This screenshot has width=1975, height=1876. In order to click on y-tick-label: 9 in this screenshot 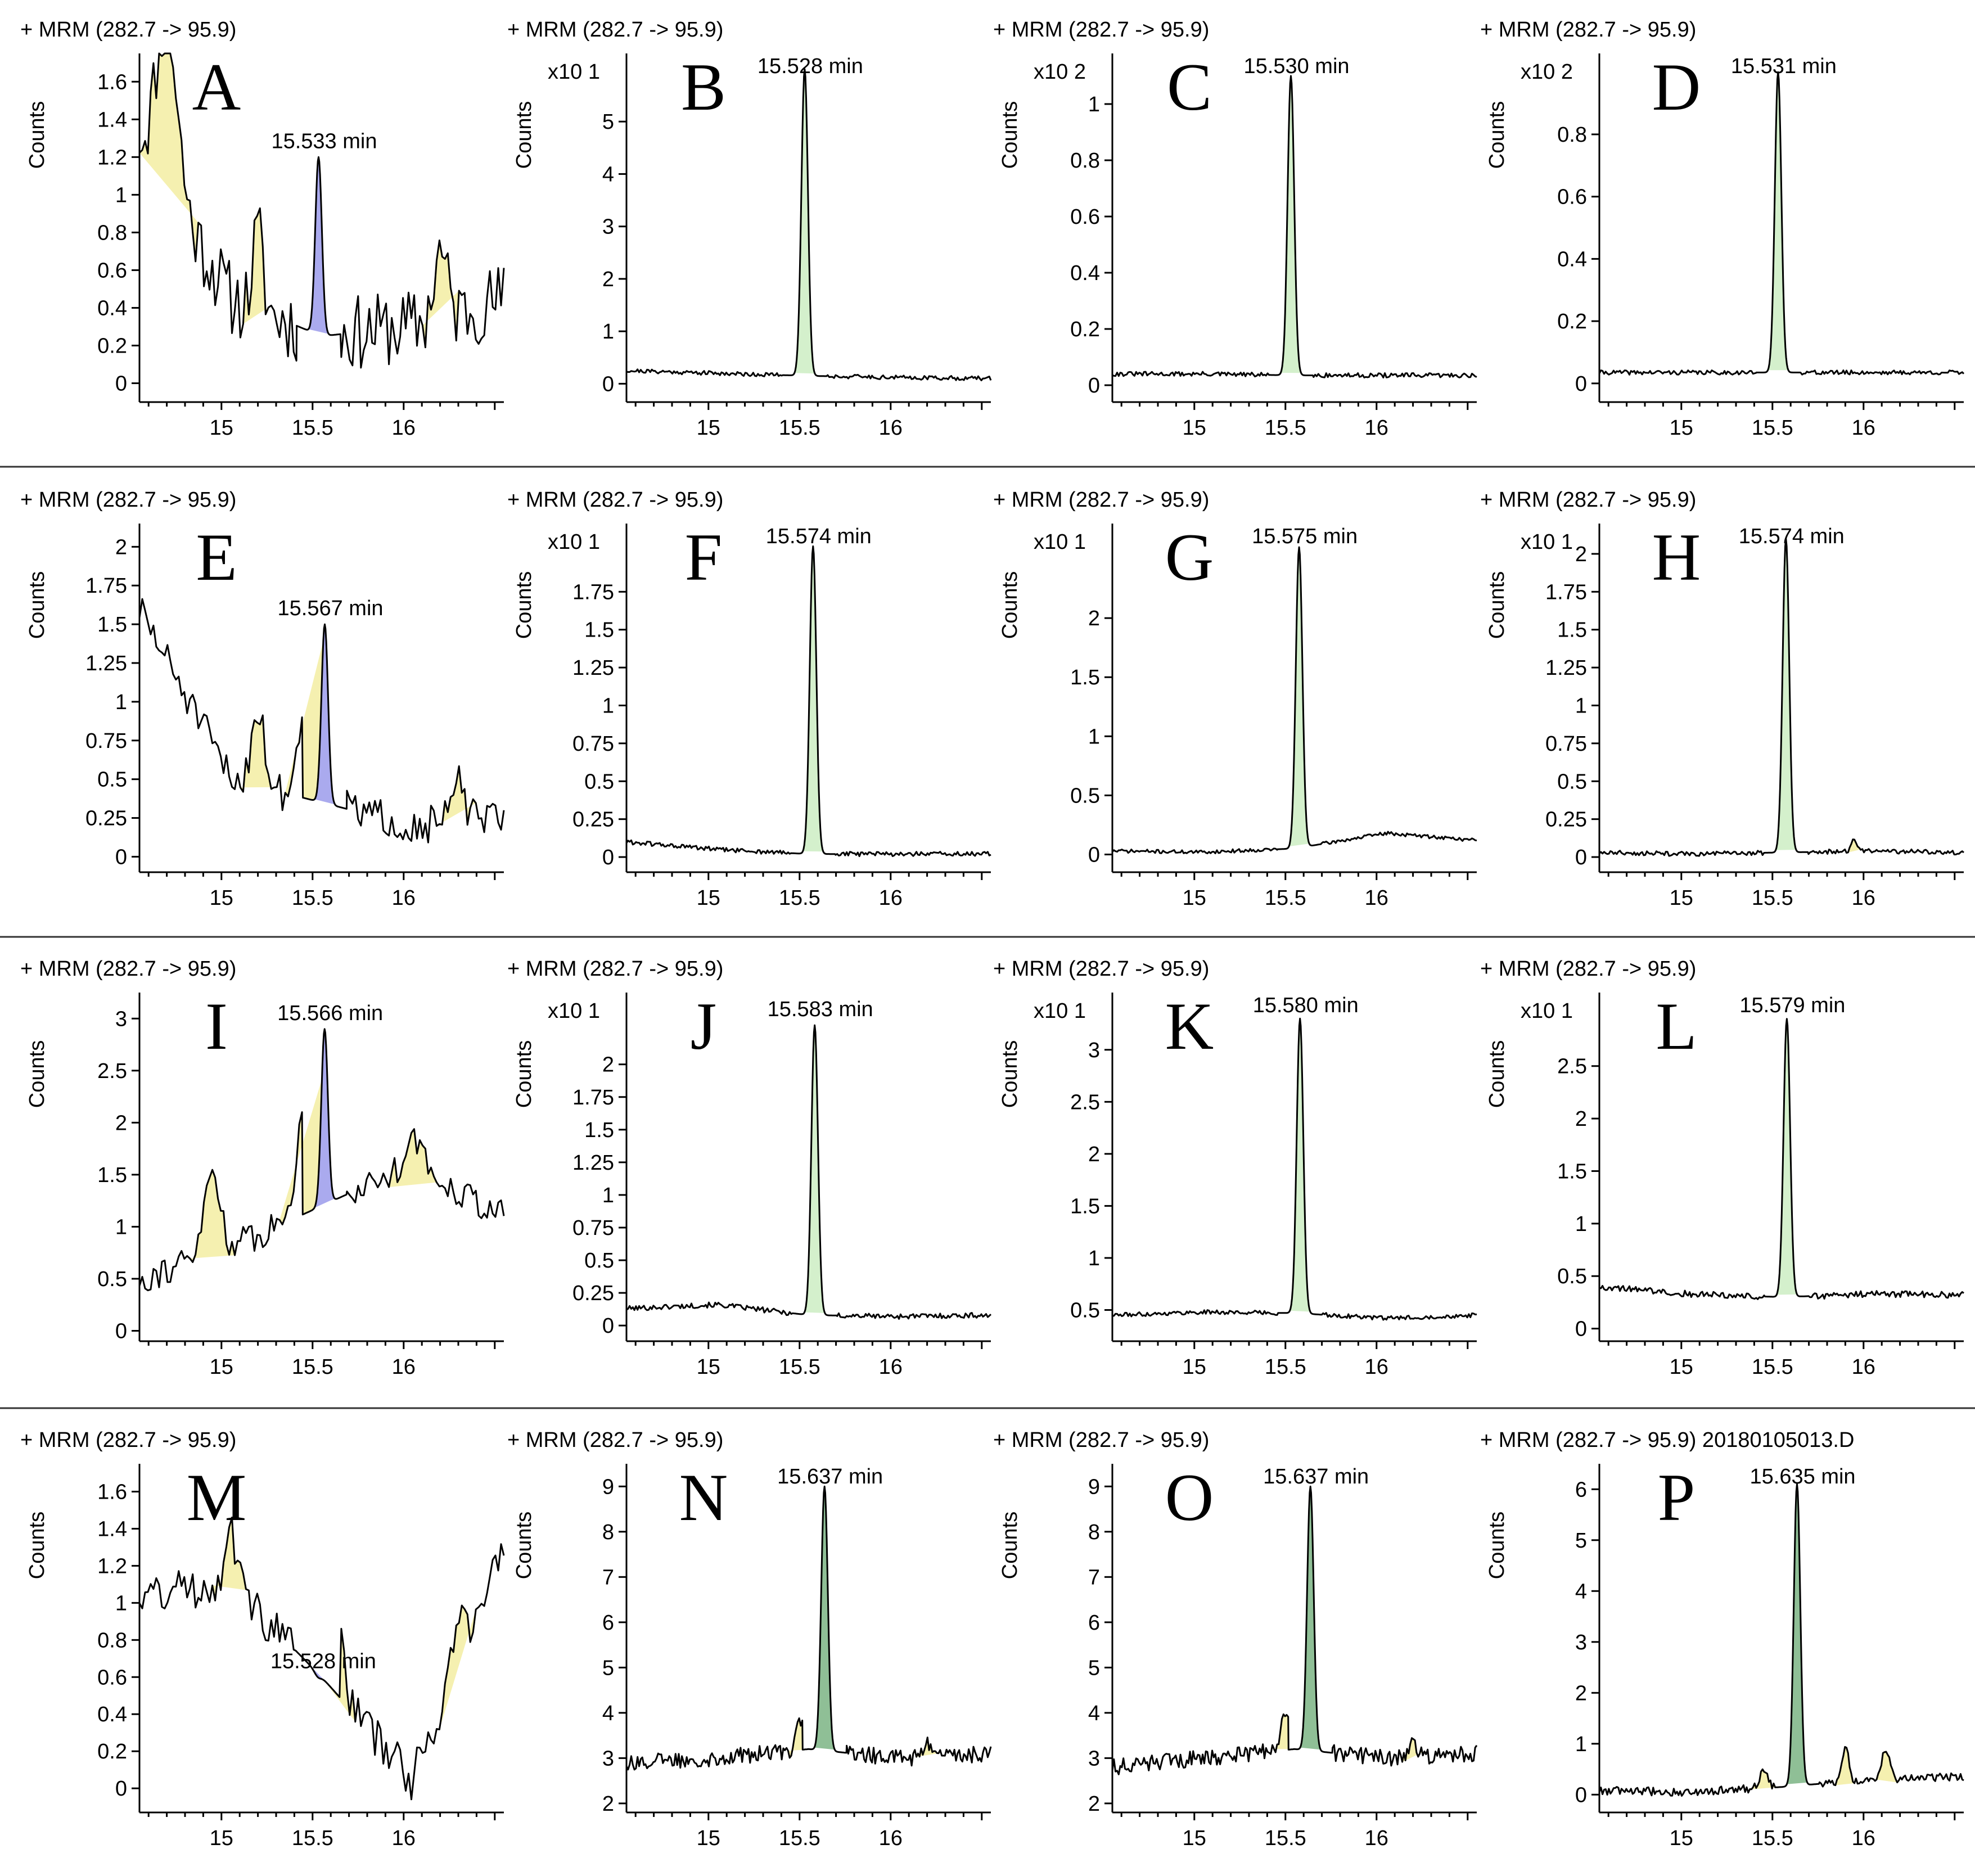, I will do `click(1094, 1487)`.